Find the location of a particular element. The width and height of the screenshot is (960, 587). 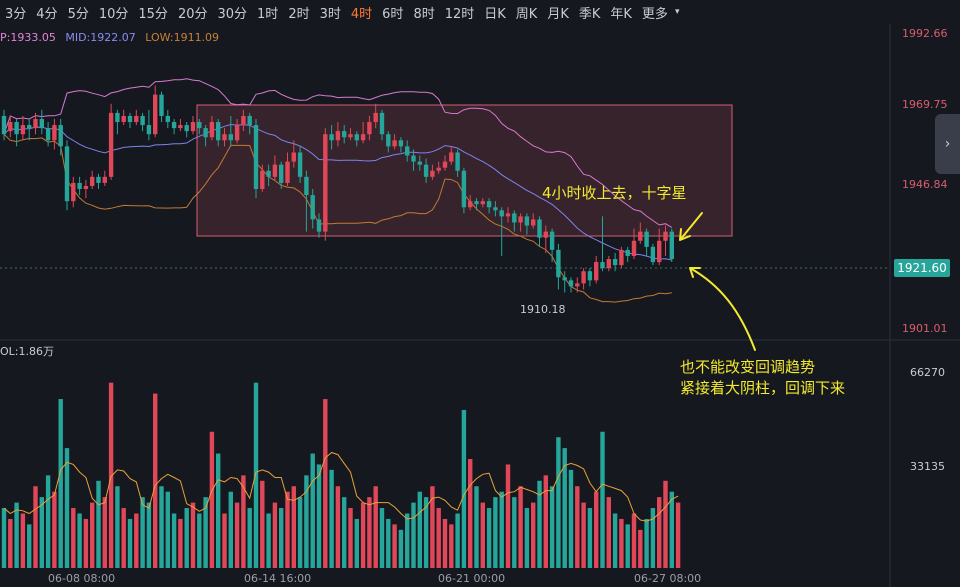

tab-3: 10分 is located at coordinates (113, 14).